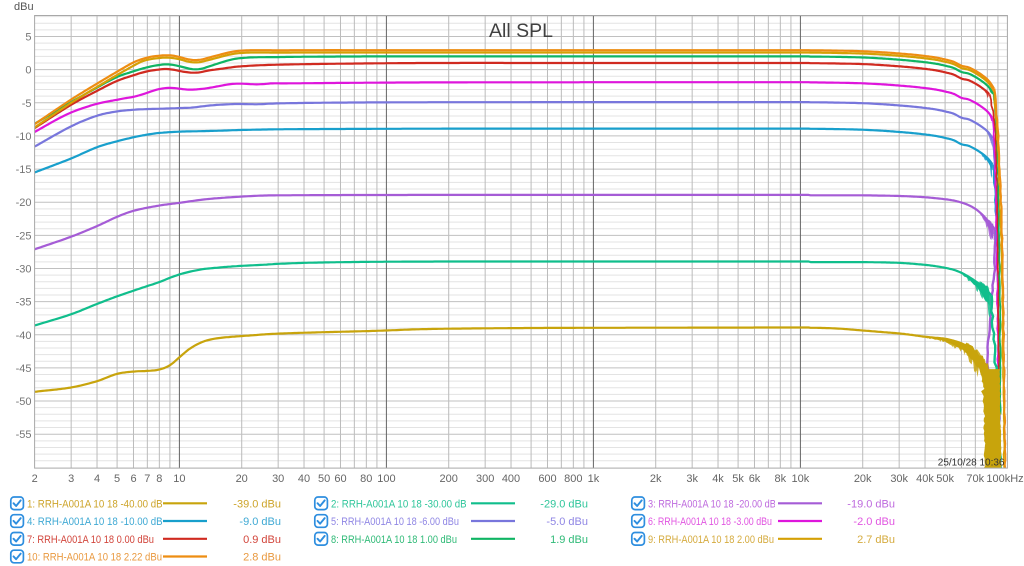 The image size is (1024, 566). Describe the element at coordinates (90, 540) in the screenshot. I see `svg-text: 7: RRH-A001A 10 18 0.00 dBu` at that location.